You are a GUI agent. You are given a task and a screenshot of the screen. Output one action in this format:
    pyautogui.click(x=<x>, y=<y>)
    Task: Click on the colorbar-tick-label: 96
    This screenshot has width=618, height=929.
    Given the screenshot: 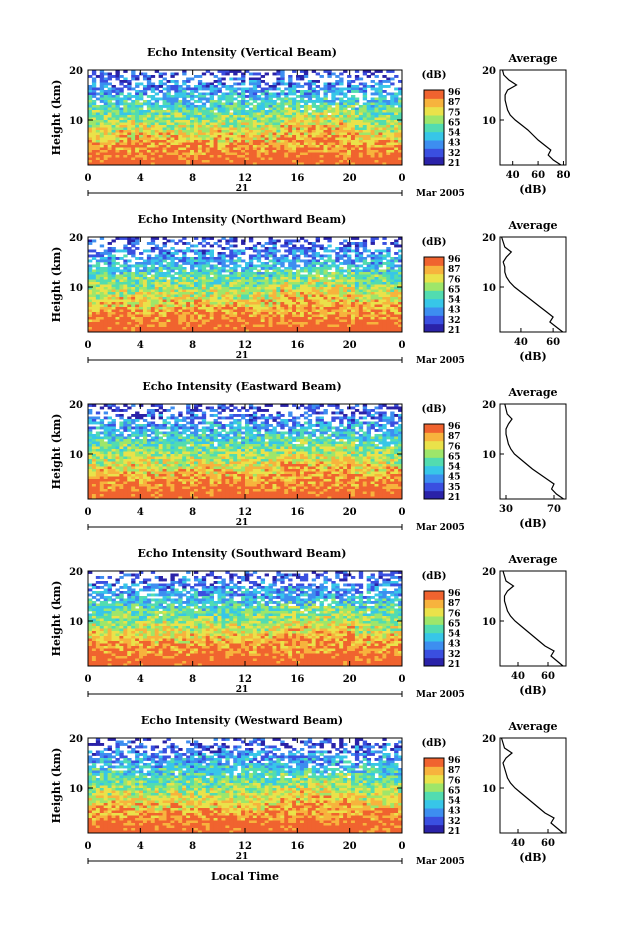 What is the action you would take?
    pyautogui.click(x=454, y=93)
    